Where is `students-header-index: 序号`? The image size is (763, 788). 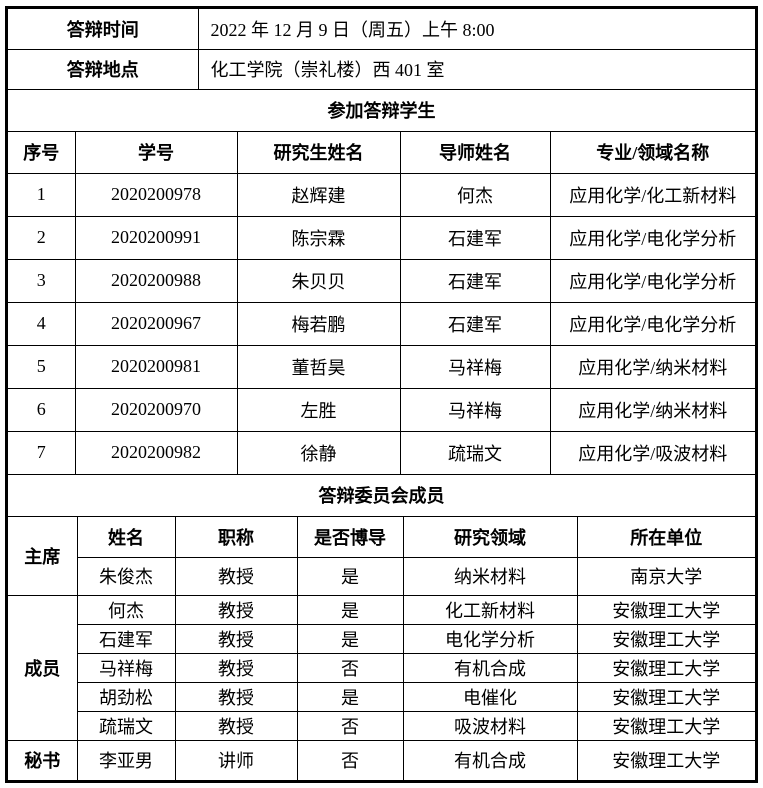 students-header-index: 序号 is located at coordinates (42, 153).